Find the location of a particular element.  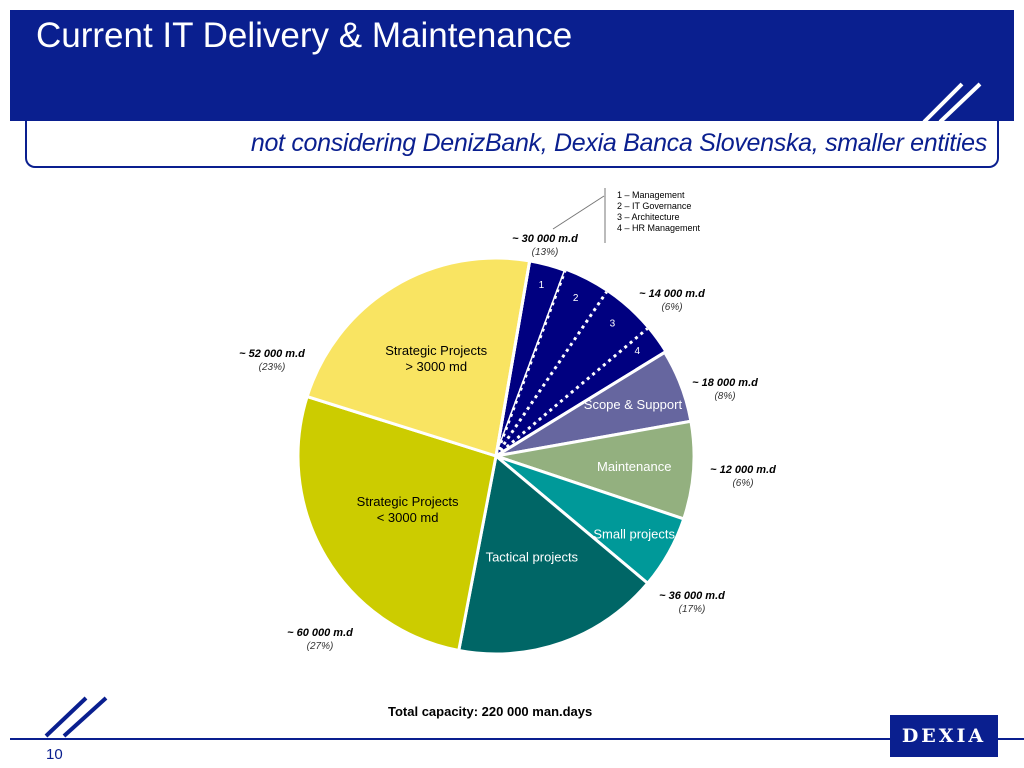

callout-percent: (27%) is located at coordinates (320, 646).